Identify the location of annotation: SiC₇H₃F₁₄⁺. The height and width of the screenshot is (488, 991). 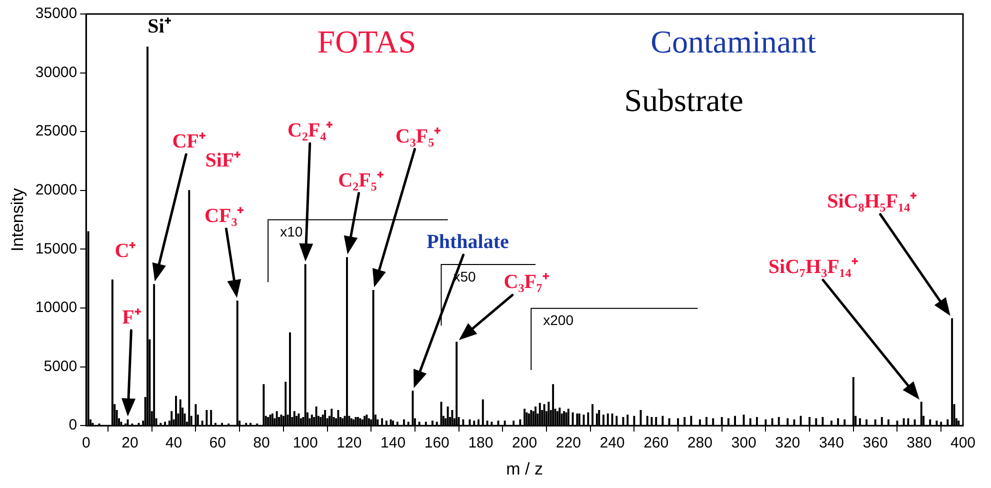
(813, 267).